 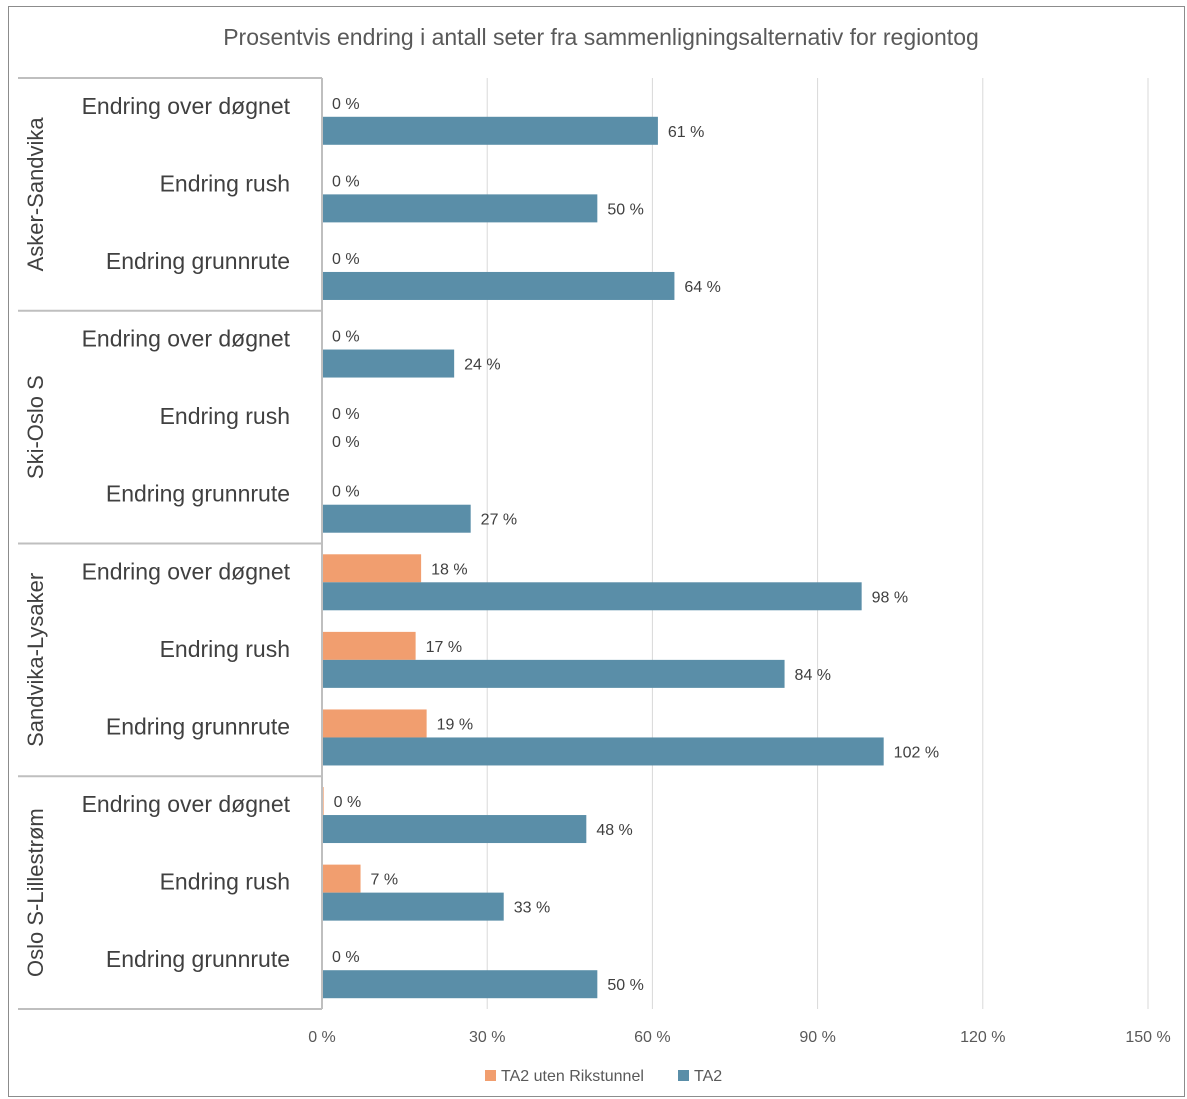 I want to click on legend-label-ta2: TA2, so click(x=708, y=1076).